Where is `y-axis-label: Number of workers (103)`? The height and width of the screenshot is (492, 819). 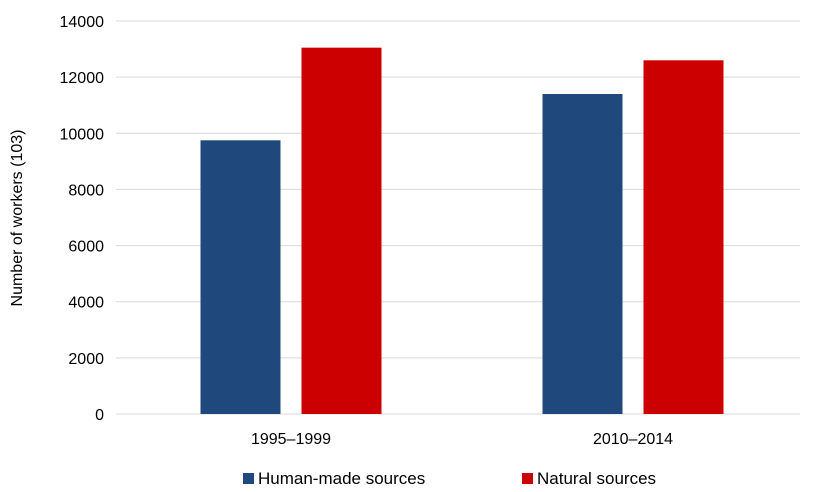
y-axis-label: Number of workers (103) is located at coordinates (17, 218).